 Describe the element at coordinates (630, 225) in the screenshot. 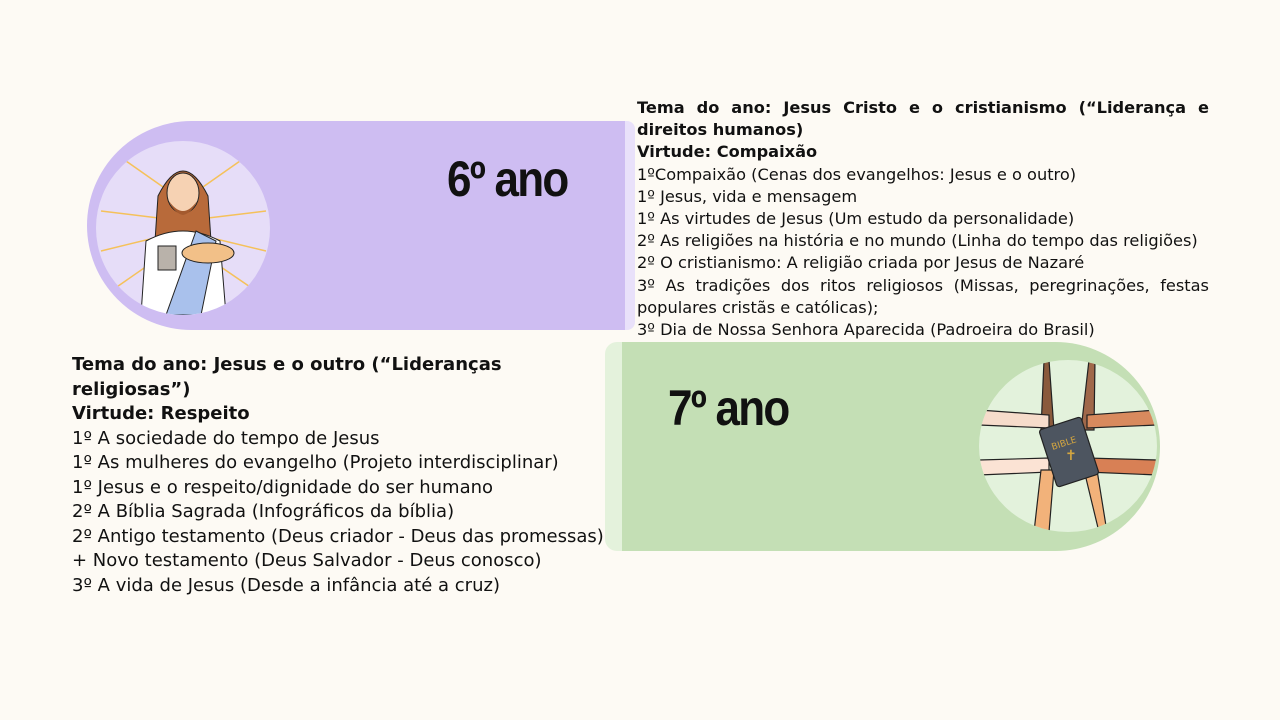

I see `sixth-grade-banner-edge` at that location.